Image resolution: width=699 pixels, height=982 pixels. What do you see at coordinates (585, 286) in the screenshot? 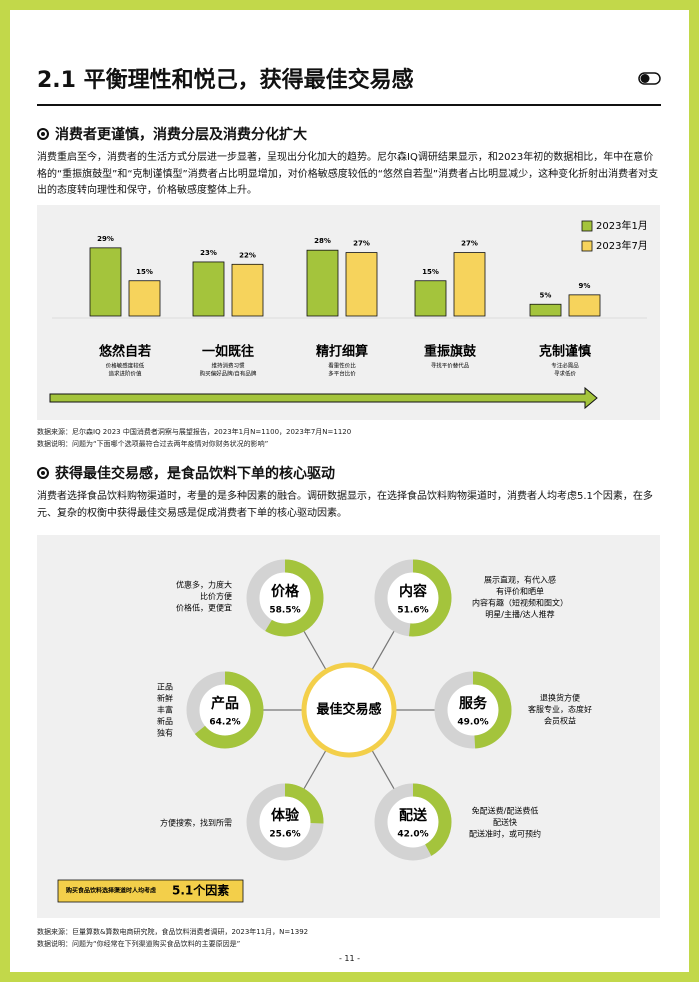
I see `bar-value-label: 9%` at bounding box center [585, 286].